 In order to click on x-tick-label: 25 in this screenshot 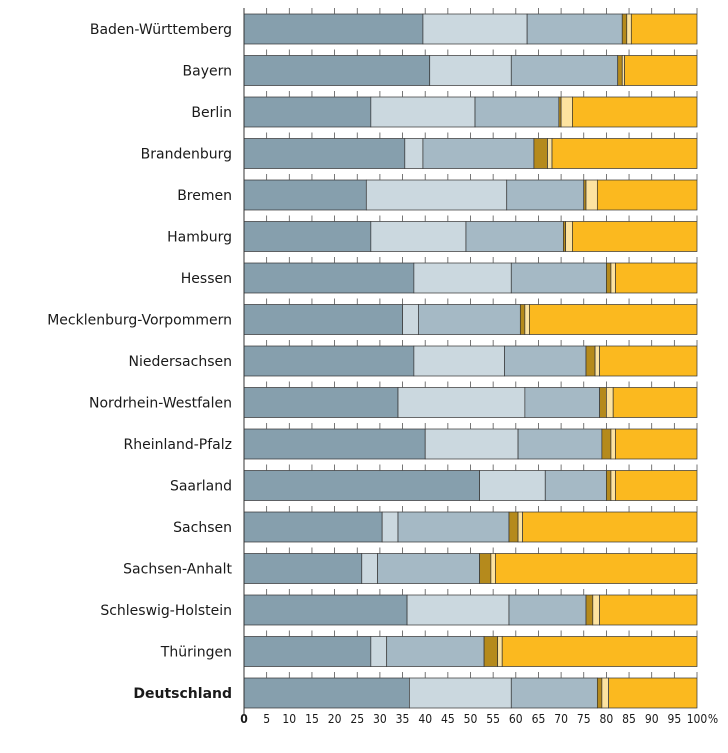, I will do `click(357, 719)`.